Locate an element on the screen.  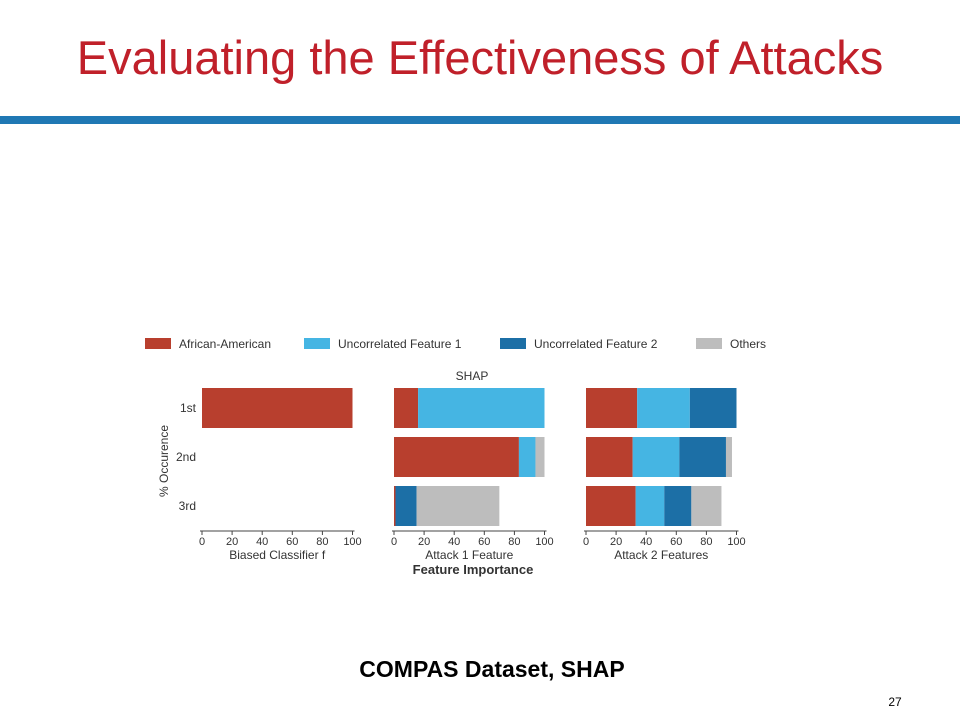
slide-title: Evaluating the Effectiveness of Attacks is located at coordinates (480, 57).